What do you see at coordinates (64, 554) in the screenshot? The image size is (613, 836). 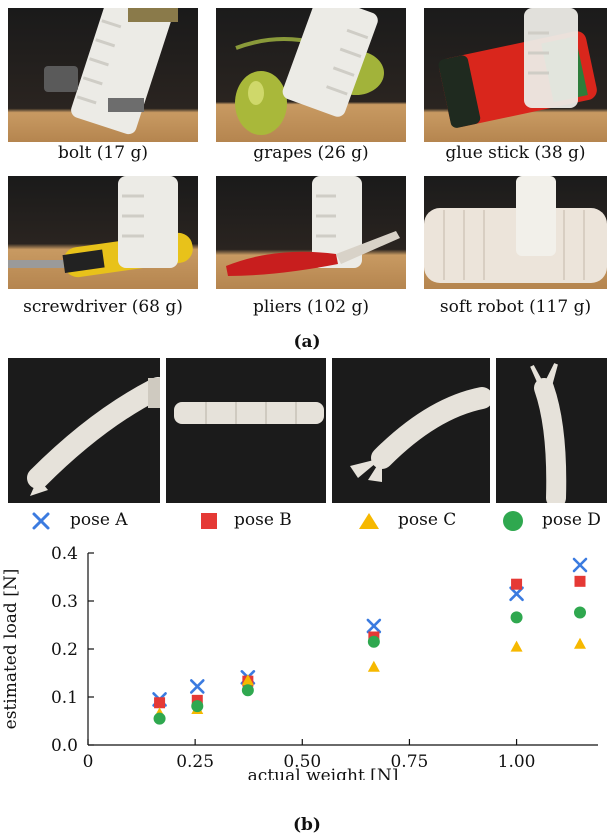 I see `y-tick-label: 0.4` at bounding box center [64, 554].